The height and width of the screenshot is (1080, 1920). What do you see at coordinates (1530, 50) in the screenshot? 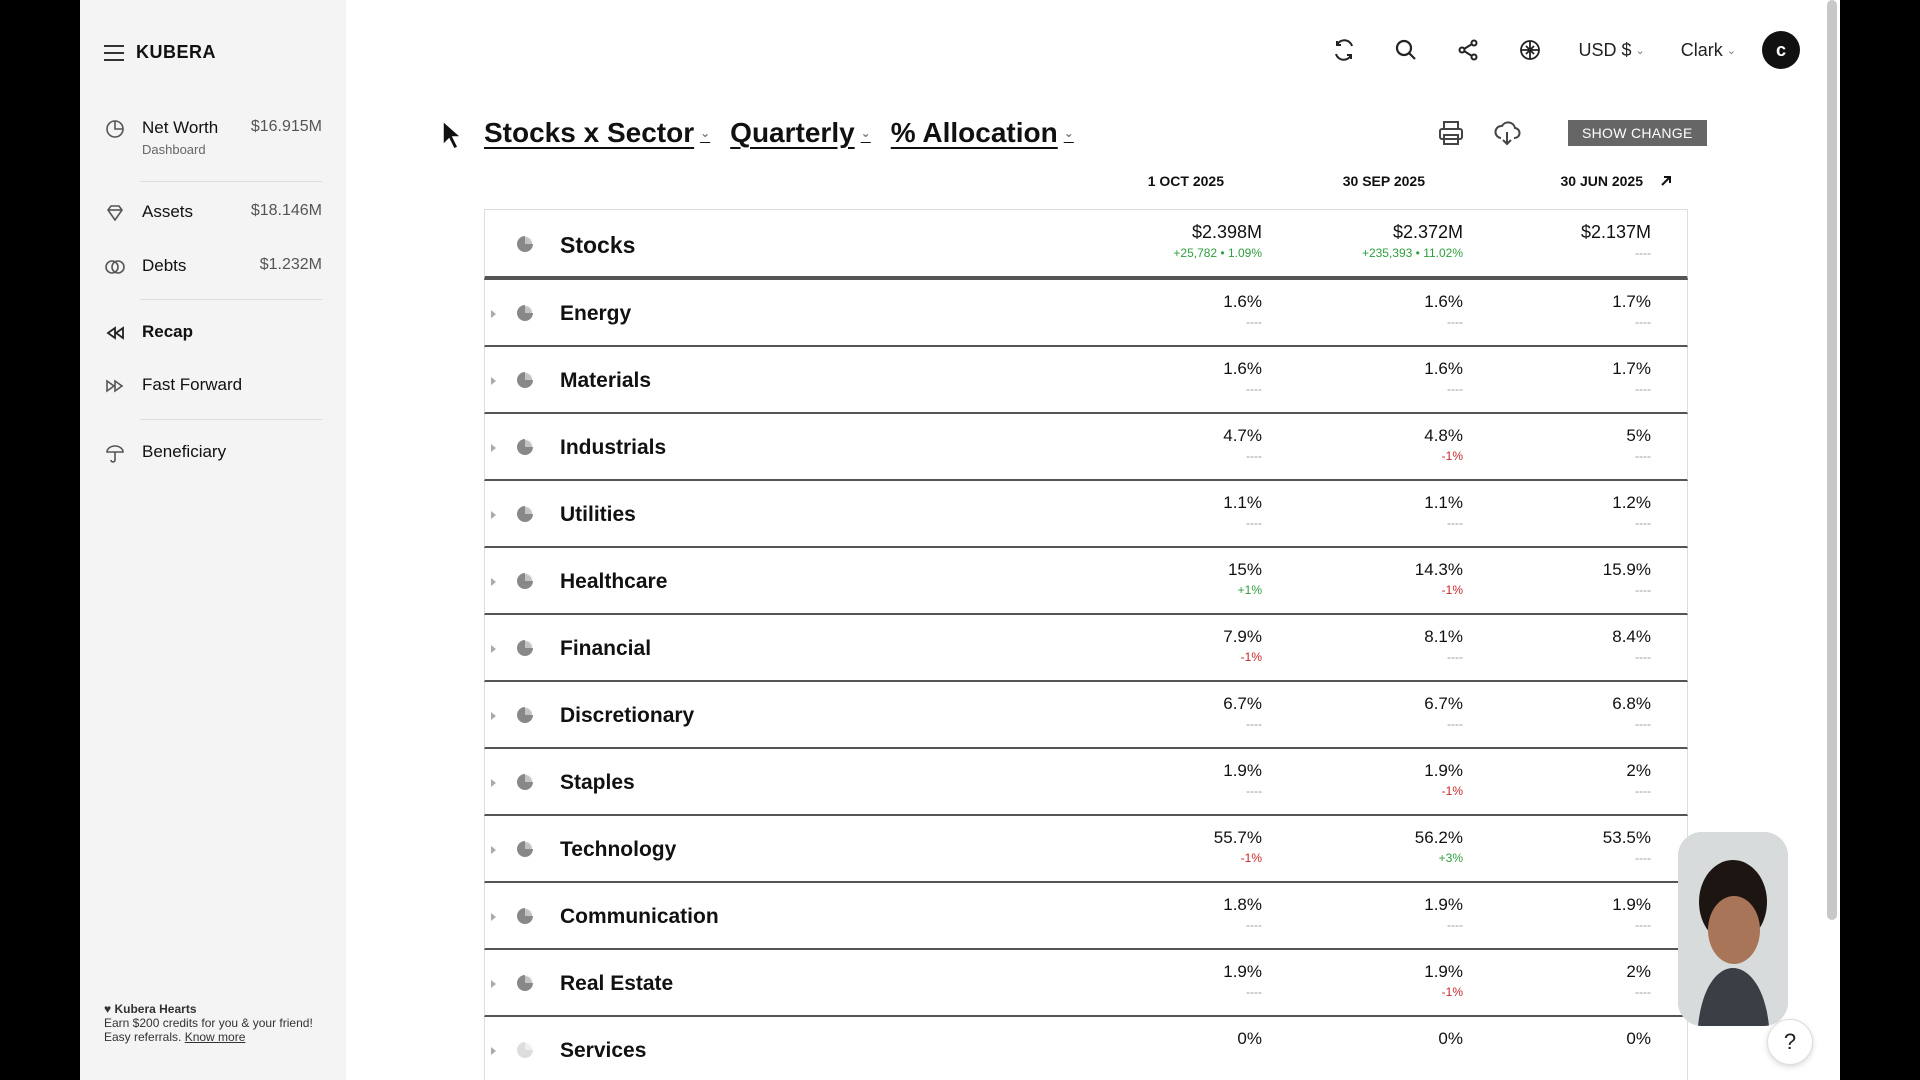
I see `ai-assistant-icon` at bounding box center [1530, 50].